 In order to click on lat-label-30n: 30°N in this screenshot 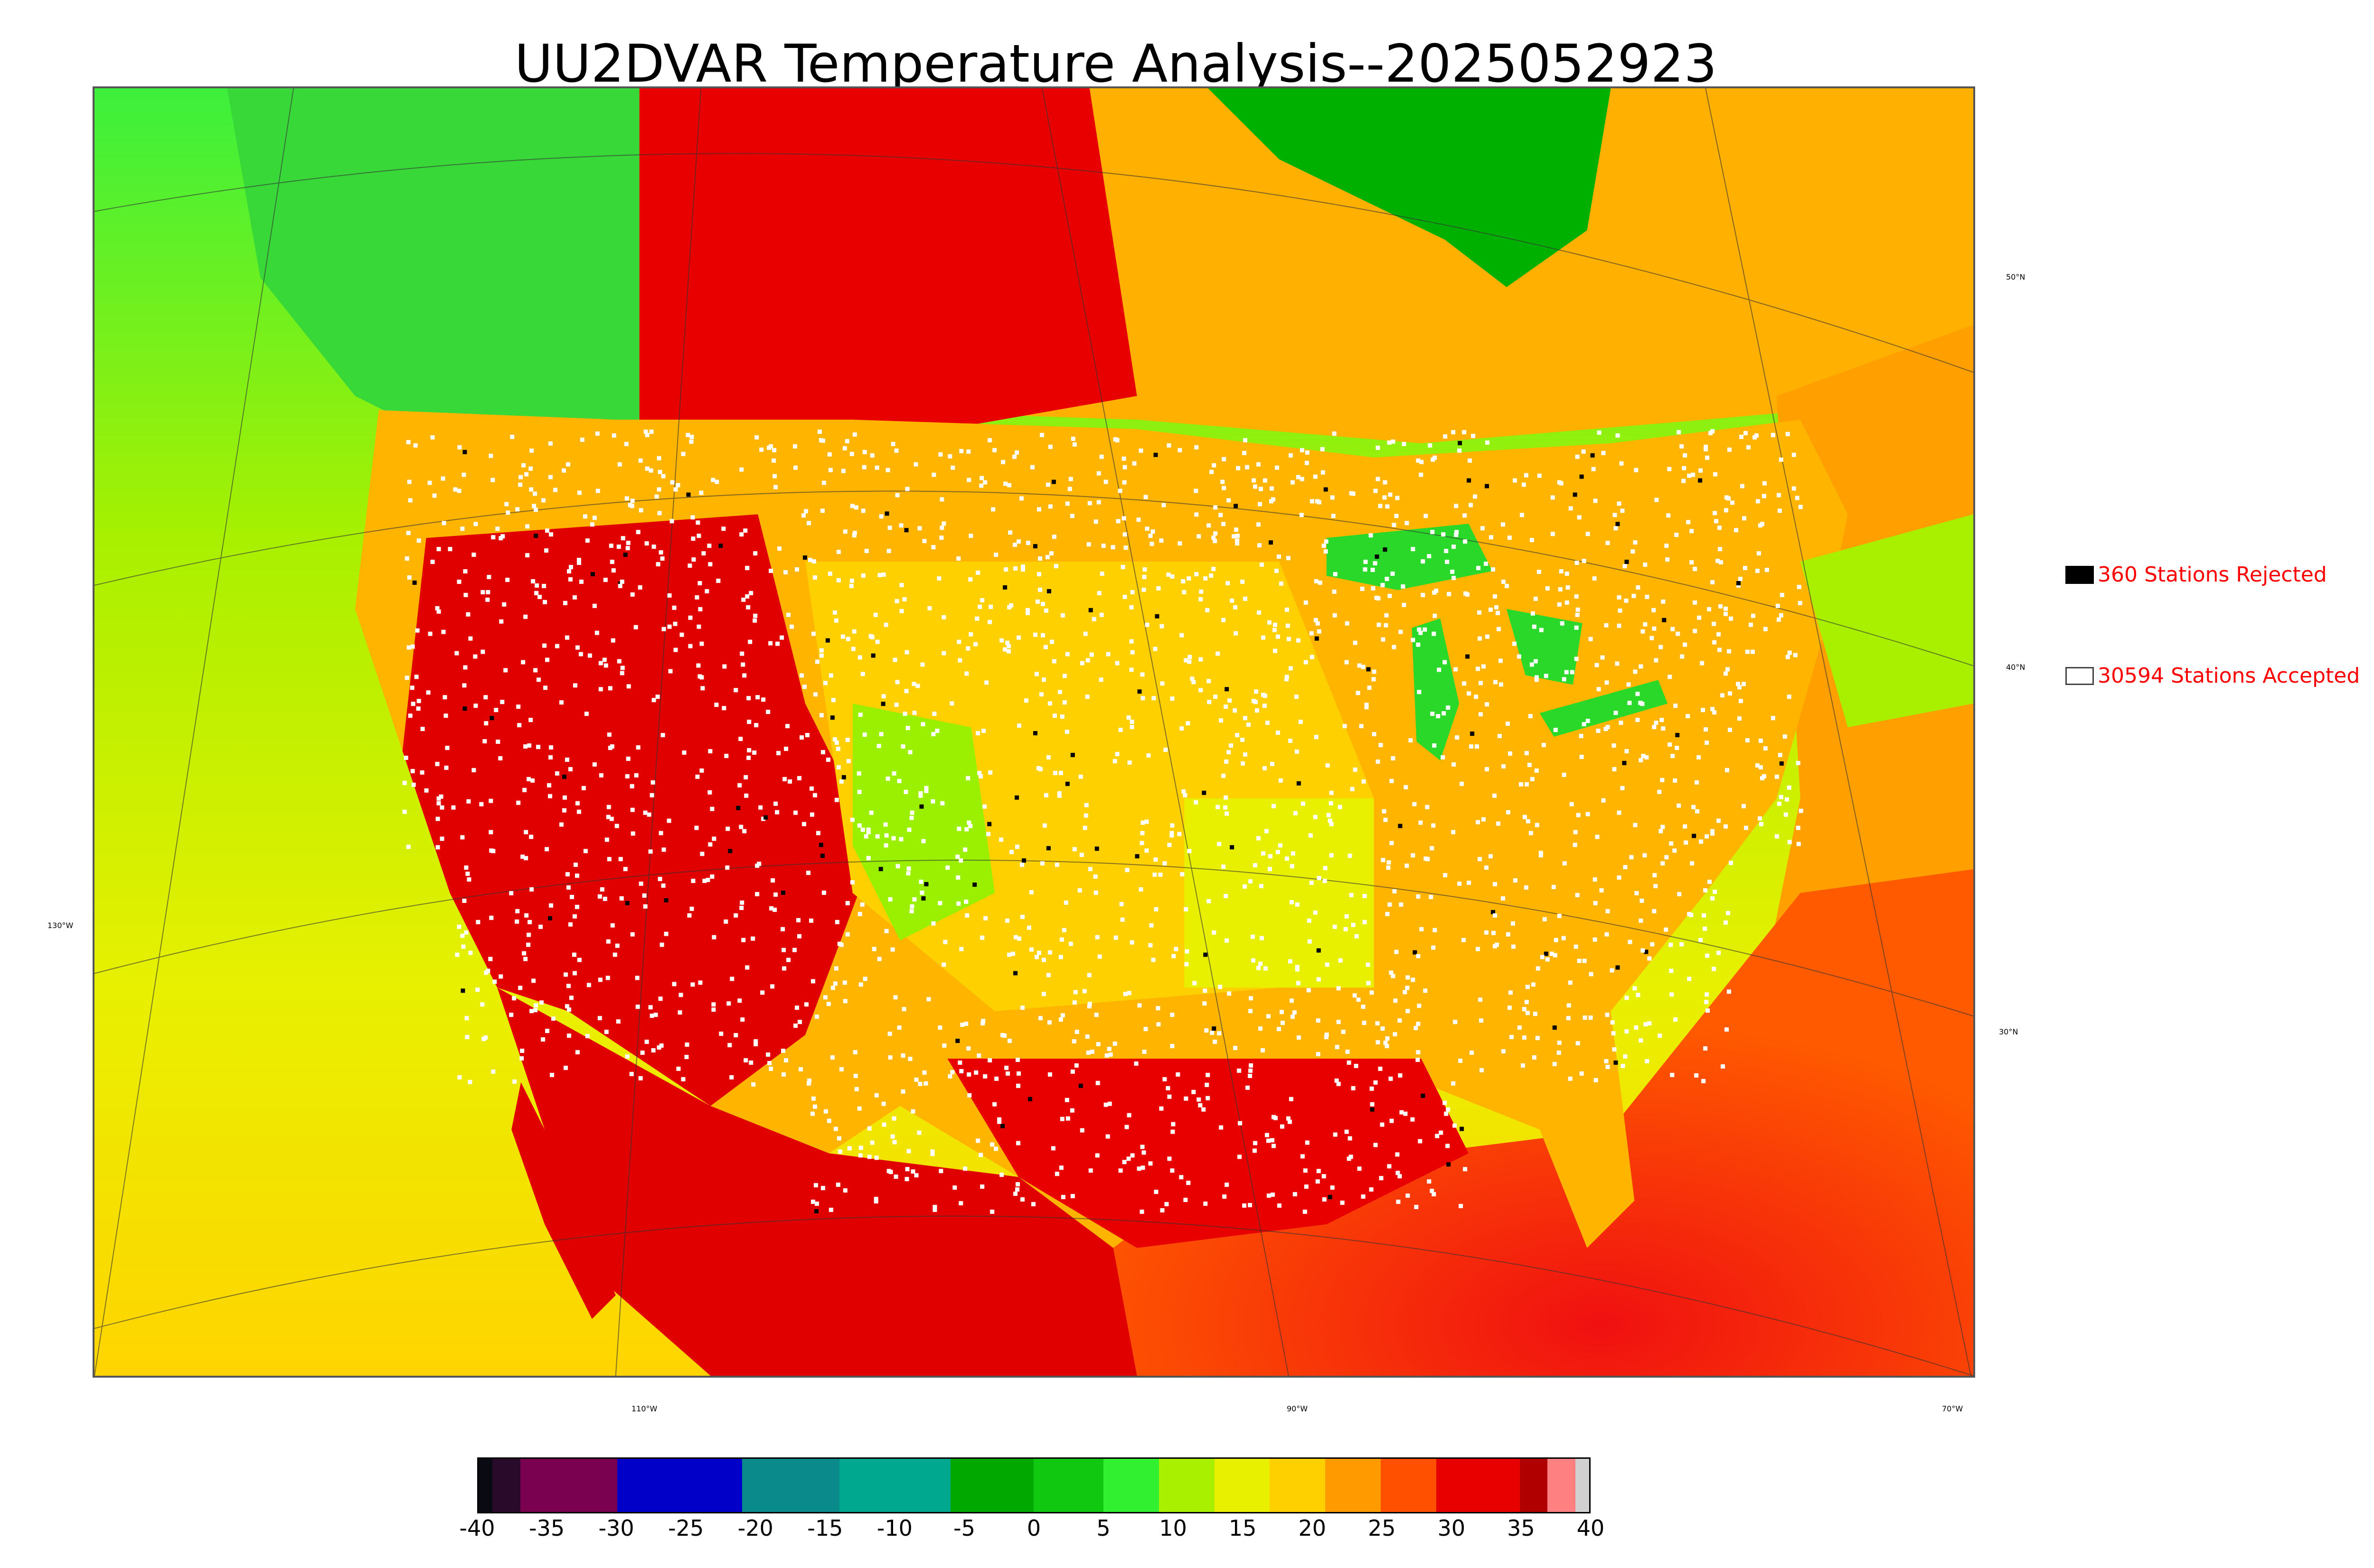, I will do `click(2008, 1031)`.